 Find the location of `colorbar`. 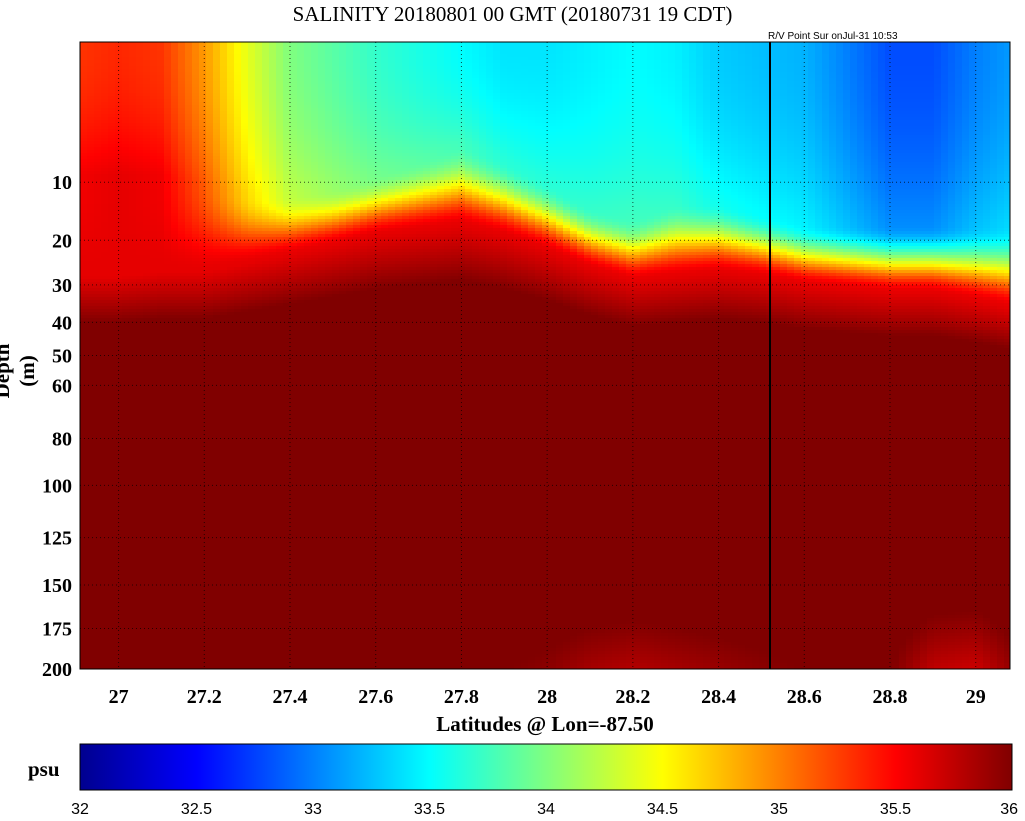

colorbar is located at coordinates (546, 767).